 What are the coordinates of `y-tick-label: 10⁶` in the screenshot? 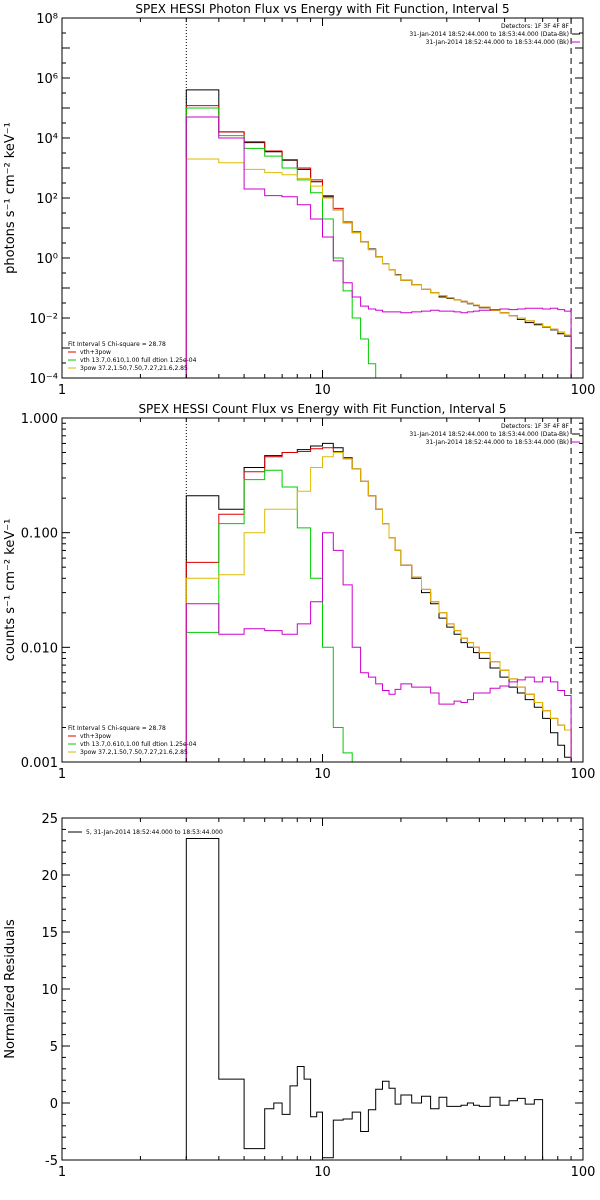 It's located at (47, 79).